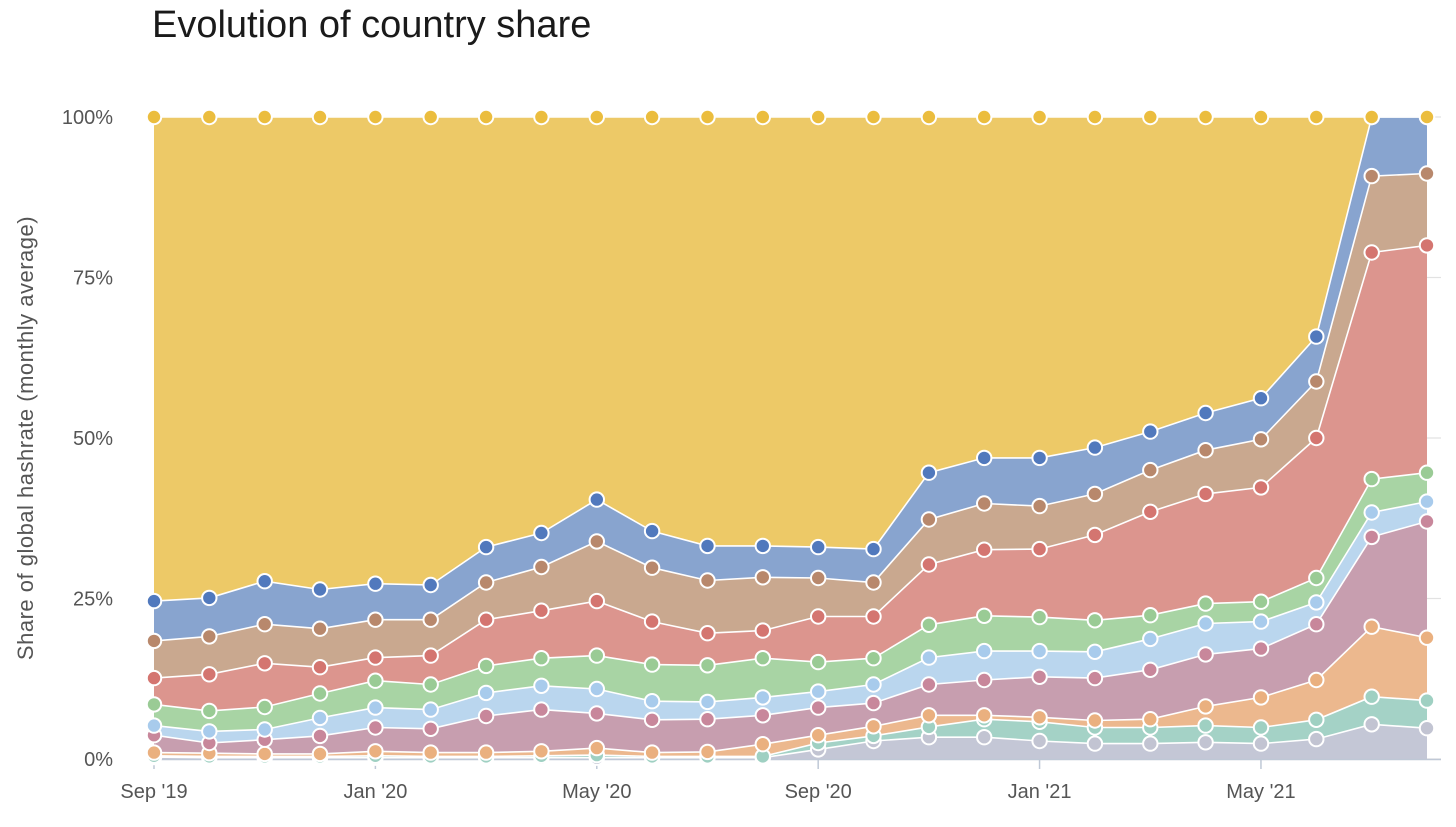 Image resolution: width=1456 pixels, height=827 pixels. Describe the element at coordinates (153, 792) in the screenshot. I see `x-tick-label: Sep '19` at that location.